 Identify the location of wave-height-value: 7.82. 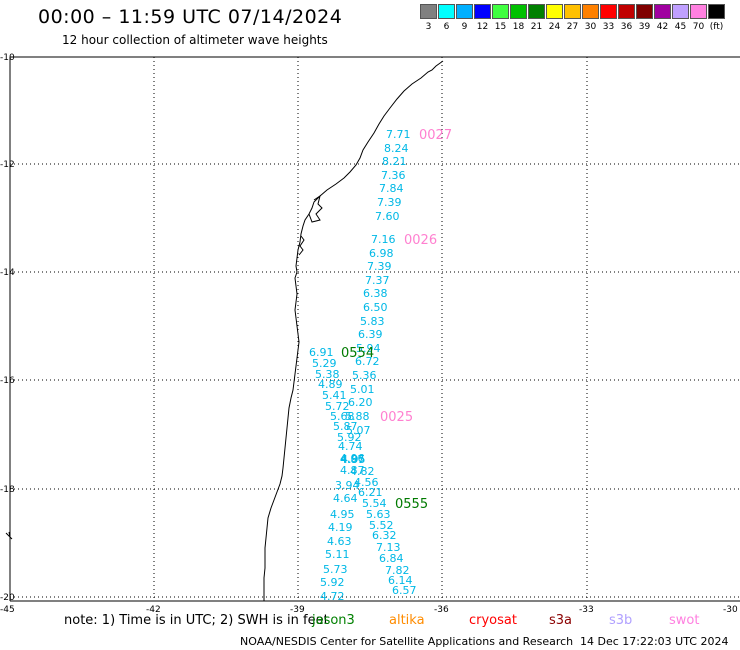
(397, 570).